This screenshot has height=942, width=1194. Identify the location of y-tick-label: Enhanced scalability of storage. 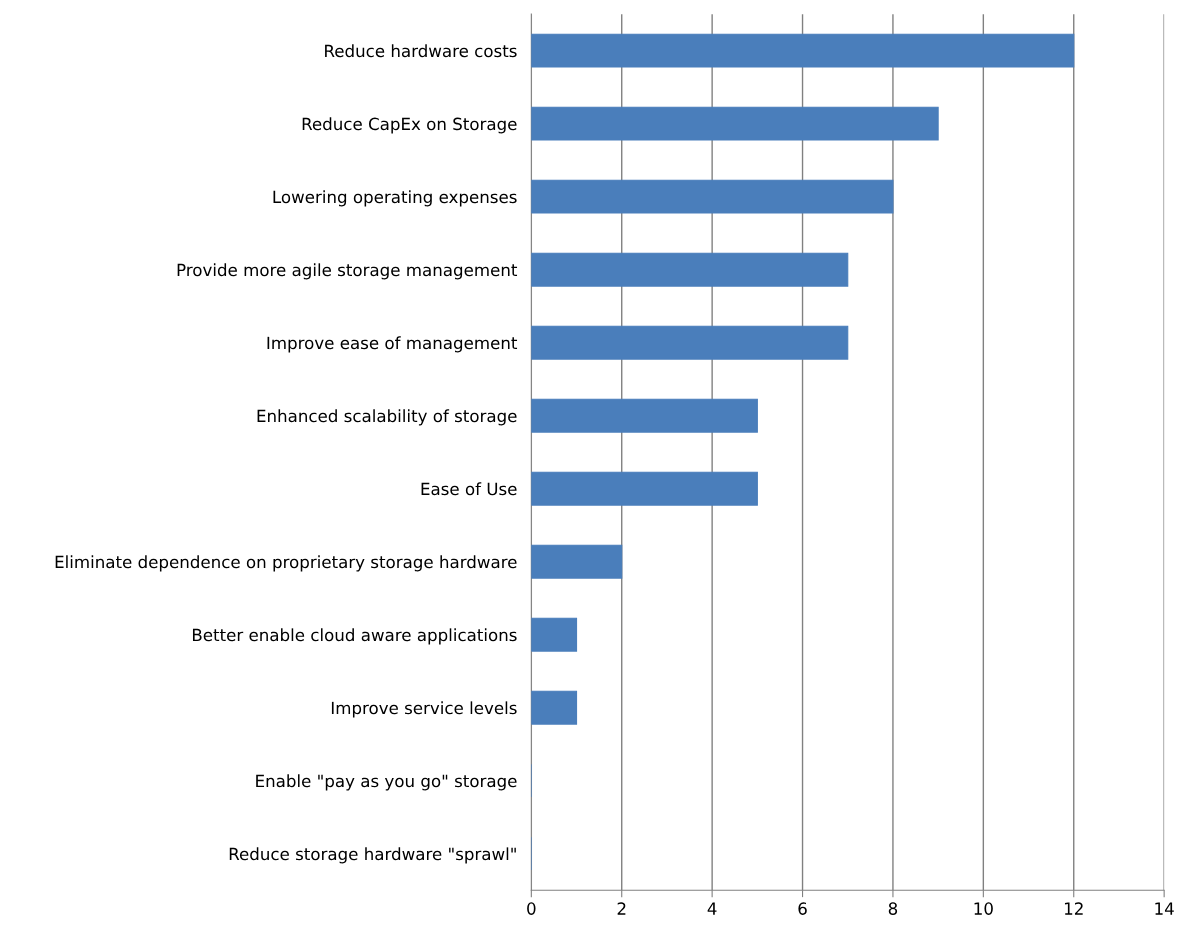
(387, 417).